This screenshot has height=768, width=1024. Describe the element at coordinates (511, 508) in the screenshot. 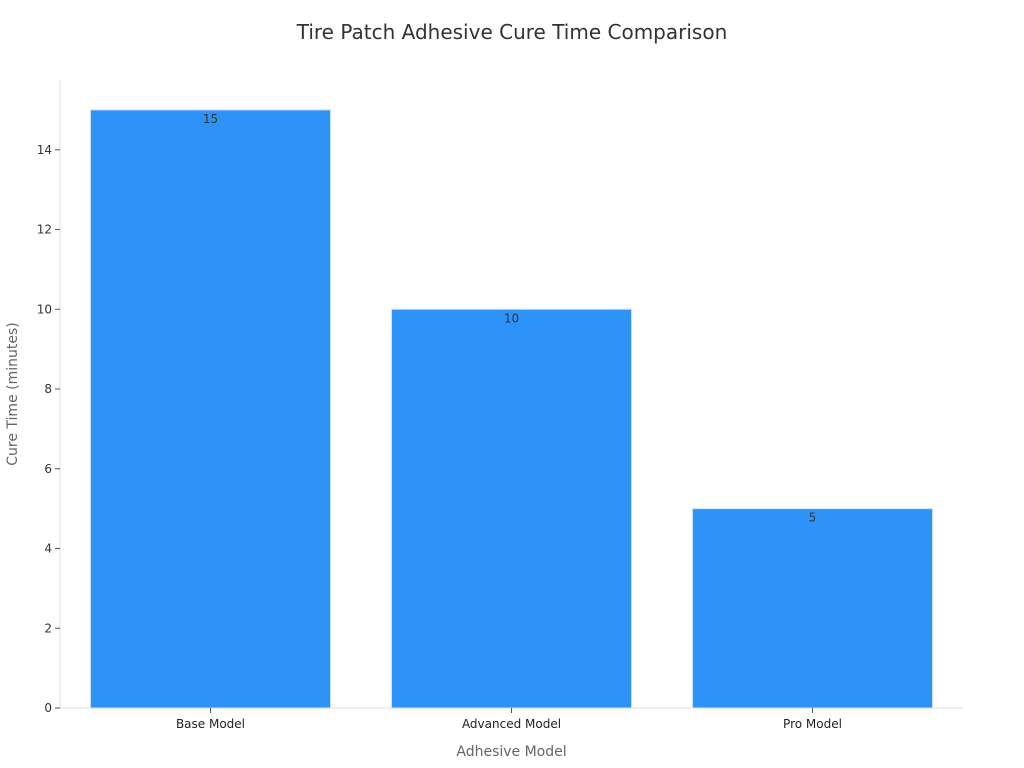

I see `bar-advanced-model` at that location.